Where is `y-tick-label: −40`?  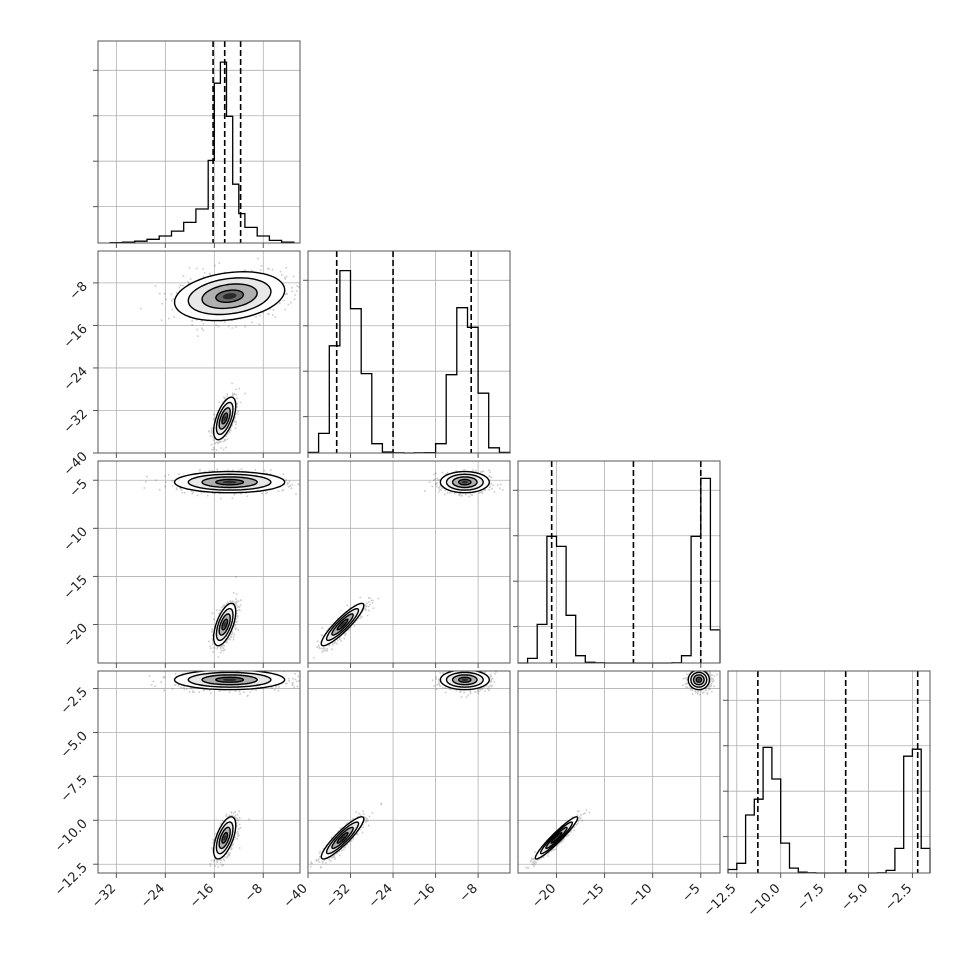
y-tick-label: −40 is located at coordinates (76, 464).